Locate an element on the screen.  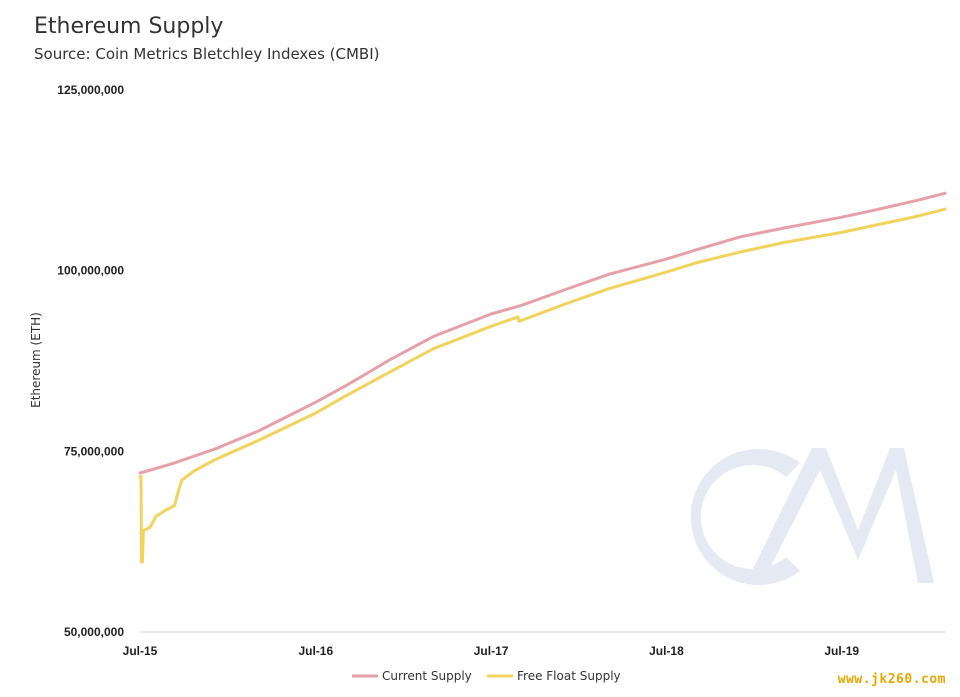
x-tick-label: Jul-15 is located at coordinates (140, 651).